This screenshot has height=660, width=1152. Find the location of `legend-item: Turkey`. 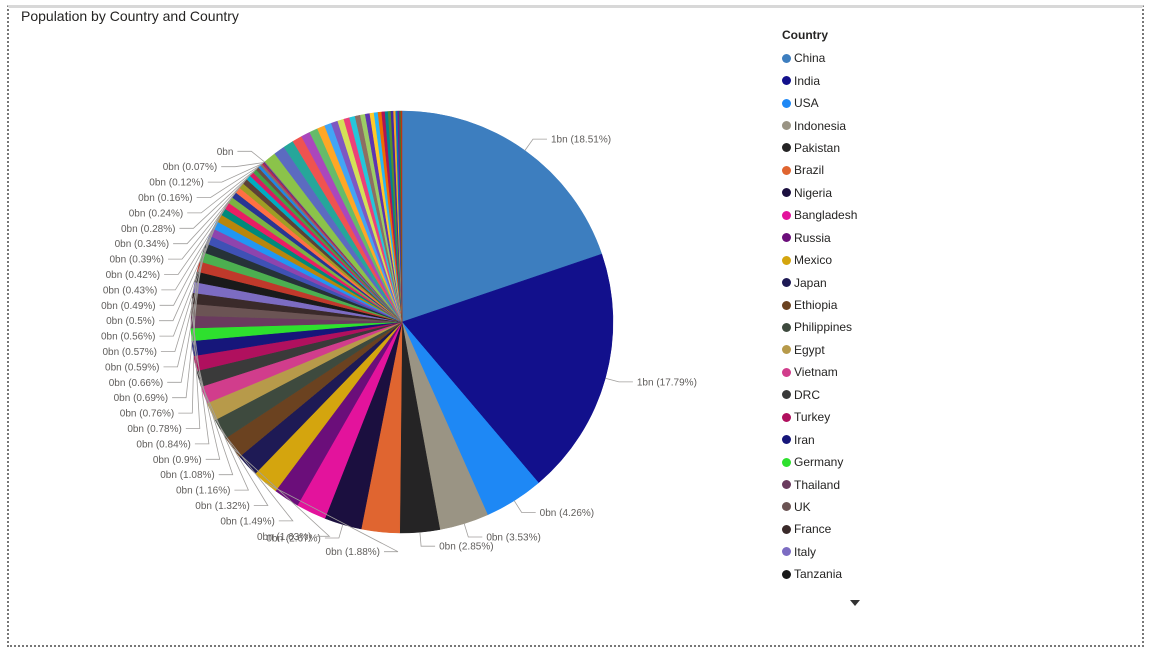

legend-item: Turkey is located at coordinates (819, 417).